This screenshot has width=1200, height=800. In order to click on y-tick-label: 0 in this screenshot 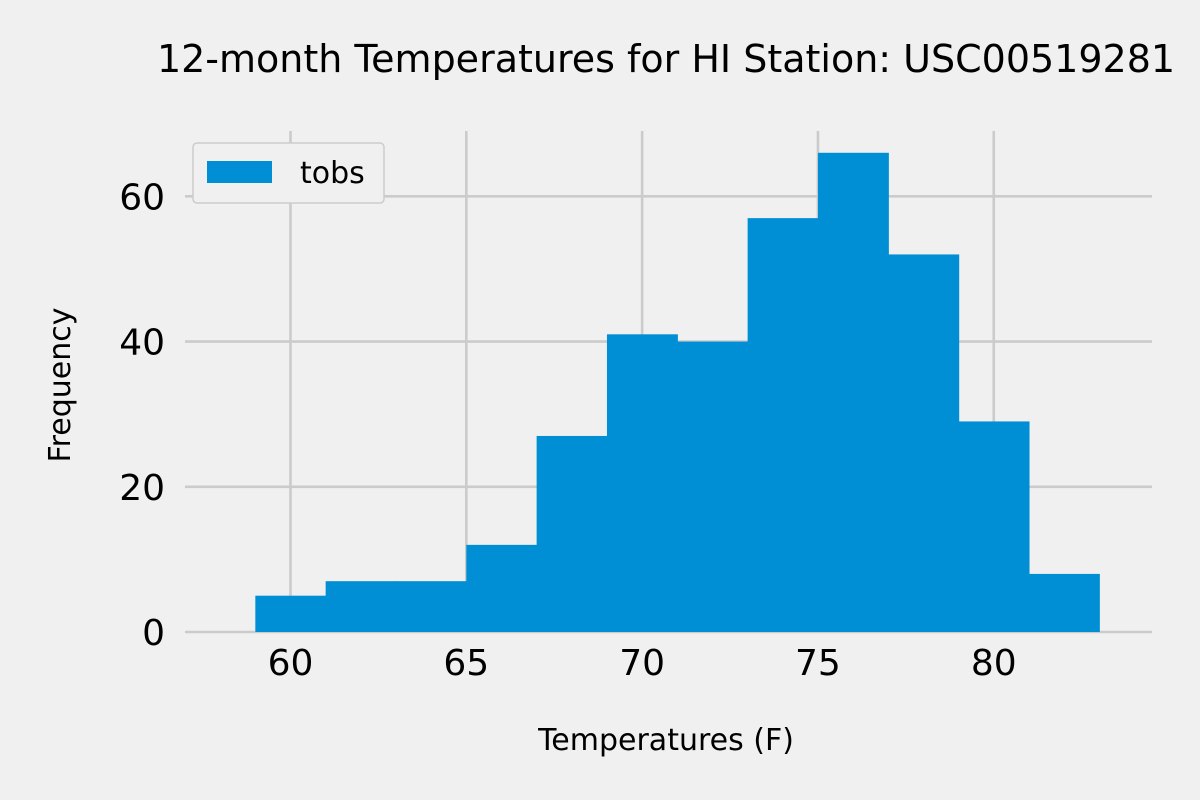, I will do `click(153, 633)`.